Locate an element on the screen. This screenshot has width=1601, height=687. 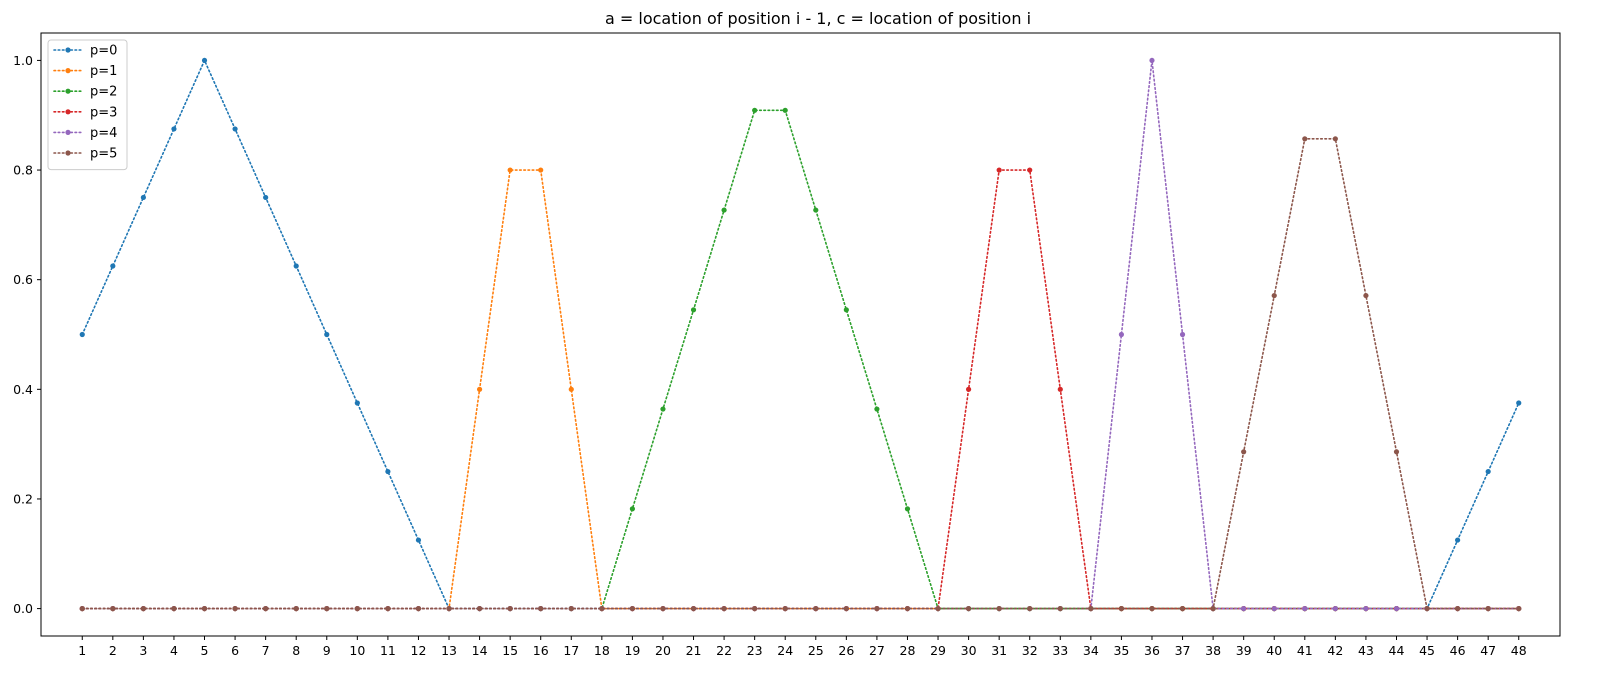
x-tick-label: 28 is located at coordinates (908, 650).